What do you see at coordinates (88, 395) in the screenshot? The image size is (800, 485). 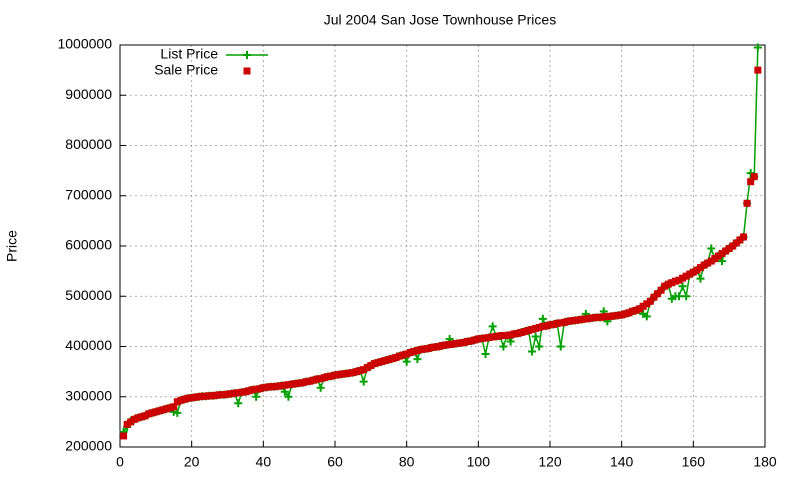 I see `y-tick-label: 300000` at bounding box center [88, 395].